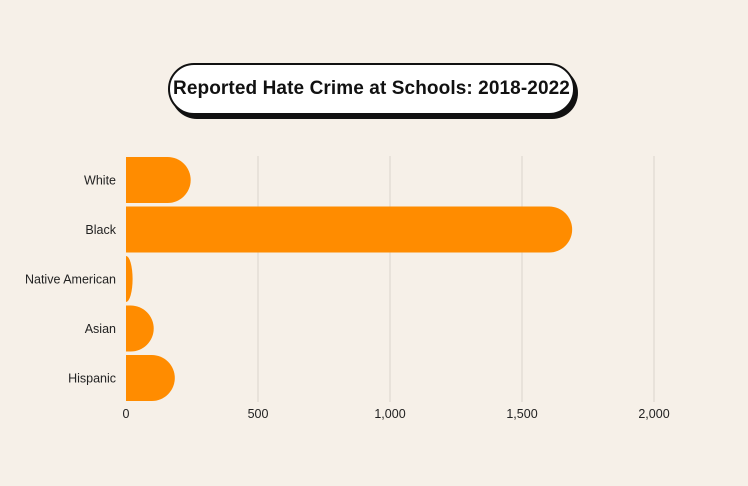 The width and height of the screenshot is (748, 486). Describe the element at coordinates (126, 414) in the screenshot. I see `x-tick-label: 0` at that location.